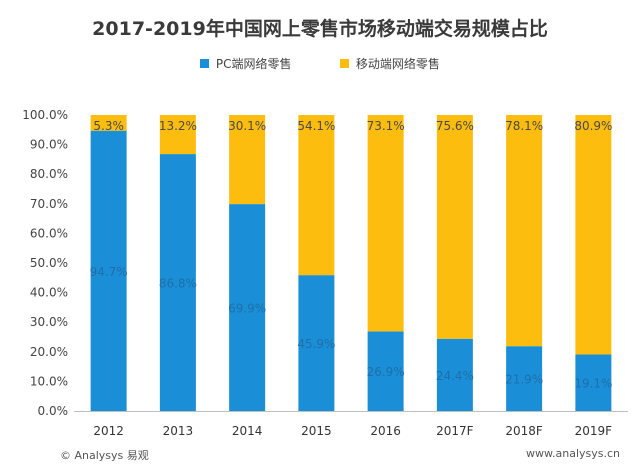 Image resolution: width=640 pixels, height=472 pixels. Describe the element at coordinates (53, 411) in the screenshot. I see `y-tick-label: 0.0%` at that location.